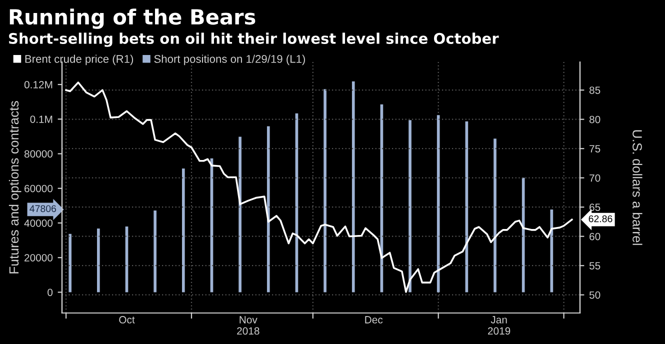 This screenshot has height=344, width=665. Describe the element at coordinates (50, 292) in the screenshot. I see `y-tick-label: 0` at that location.